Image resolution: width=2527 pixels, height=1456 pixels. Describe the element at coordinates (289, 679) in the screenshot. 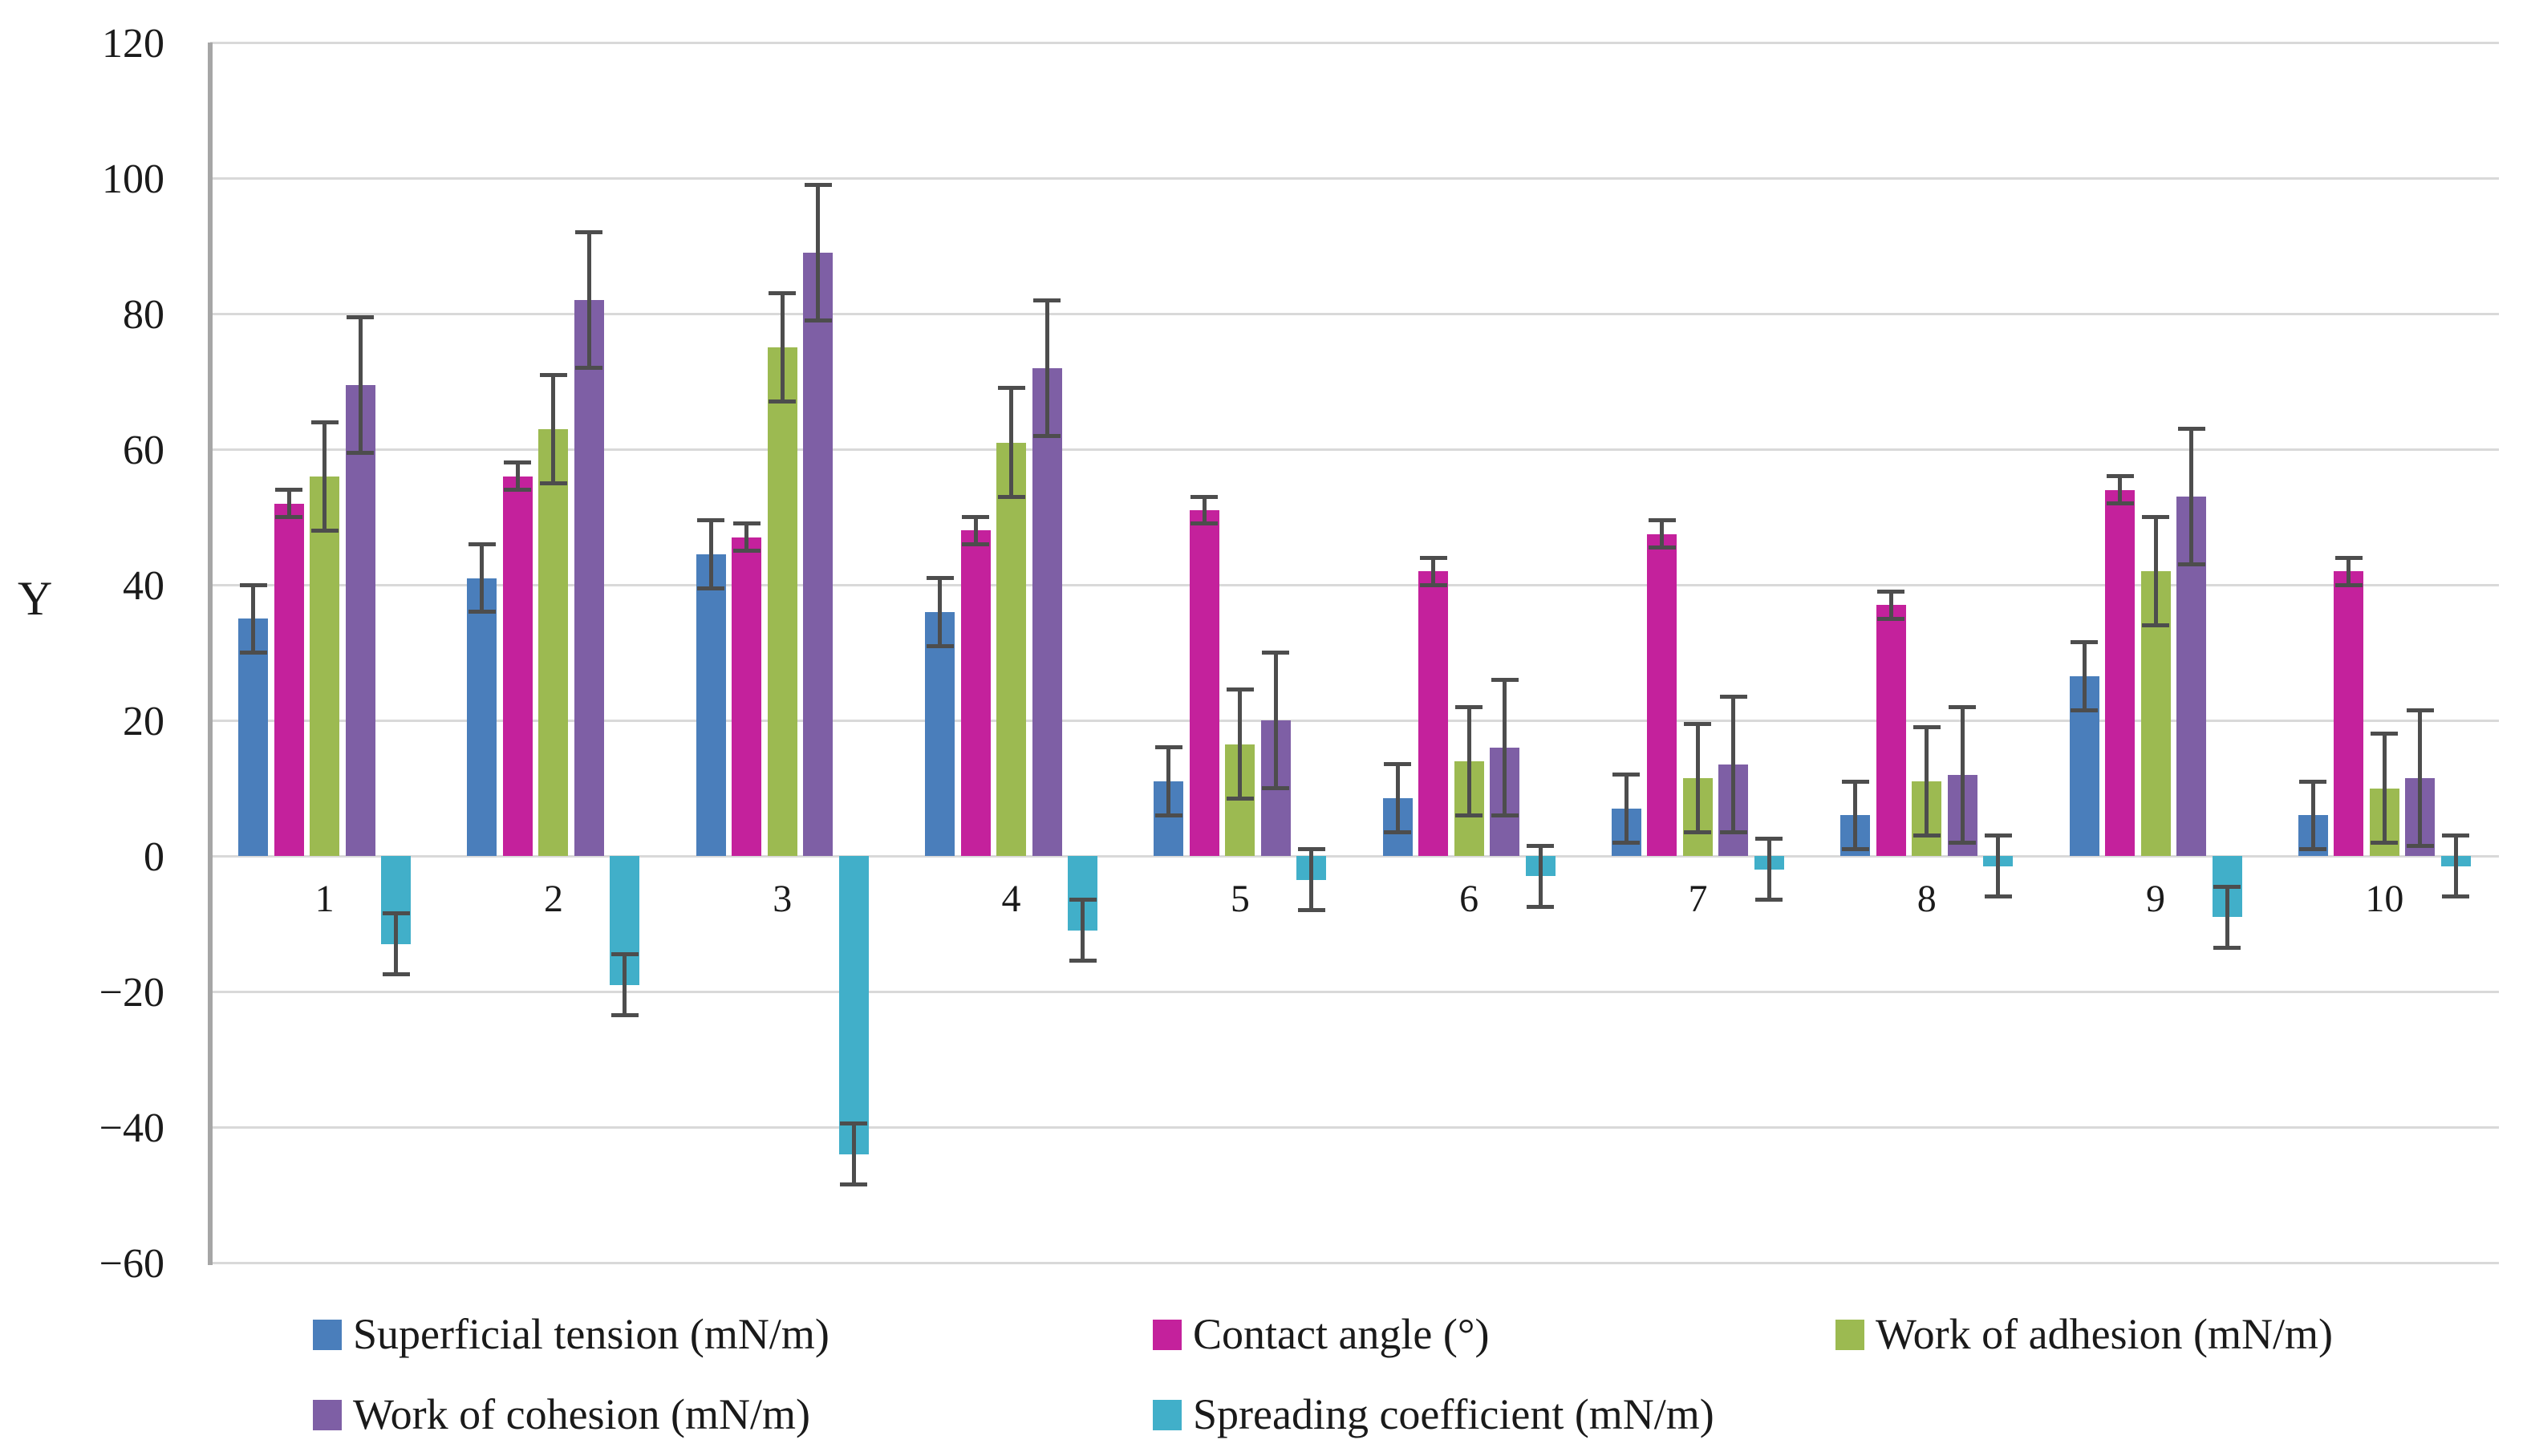

I see `bar-series2-cat1` at that location.